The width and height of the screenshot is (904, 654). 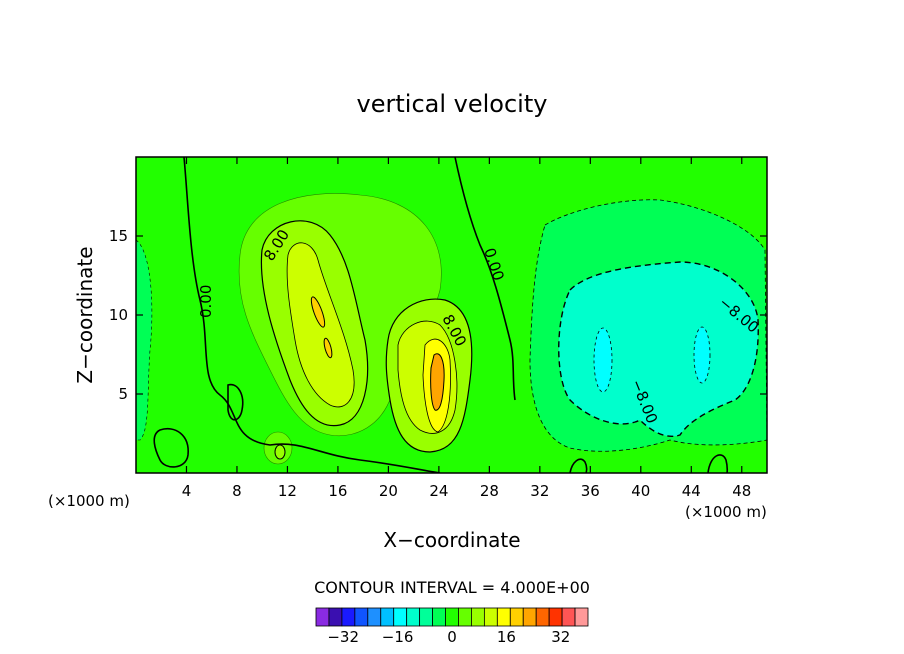 What do you see at coordinates (85, 314) in the screenshot?
I see `y-axis-title: Z−coordinate` at bounding box center [85, 314].